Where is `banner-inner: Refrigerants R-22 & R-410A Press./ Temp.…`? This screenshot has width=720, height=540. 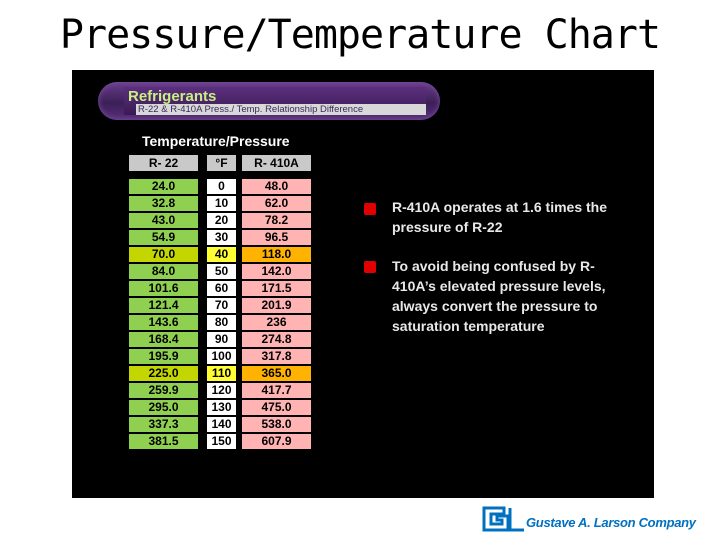
banner-inner: Refrigerants R-22 & R-410A Press./ Temp.… is located at coordinates (275, 101).